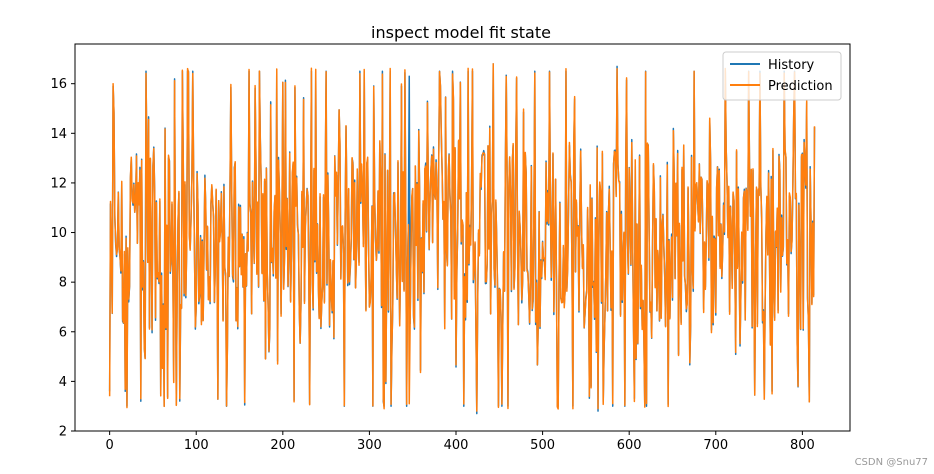 This screenshot has width=934, height=474. I want to click on y-tick-label: 10, so click(58, 233).